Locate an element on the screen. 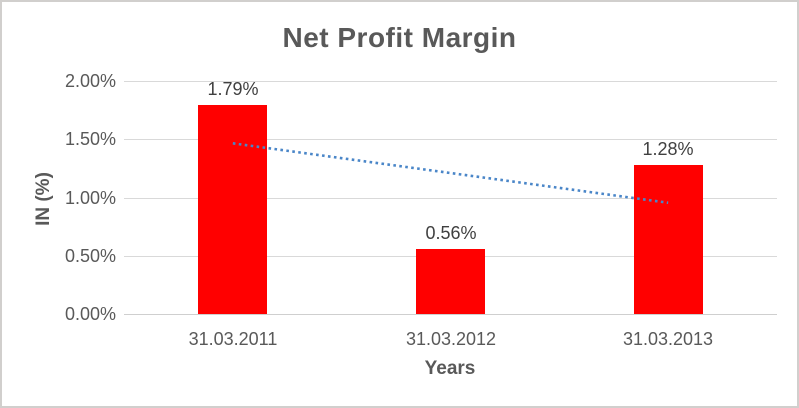 The width and height of the screenshot is (799, 408). y-tick-label: 1.50% is located at coordinates (90, 139).